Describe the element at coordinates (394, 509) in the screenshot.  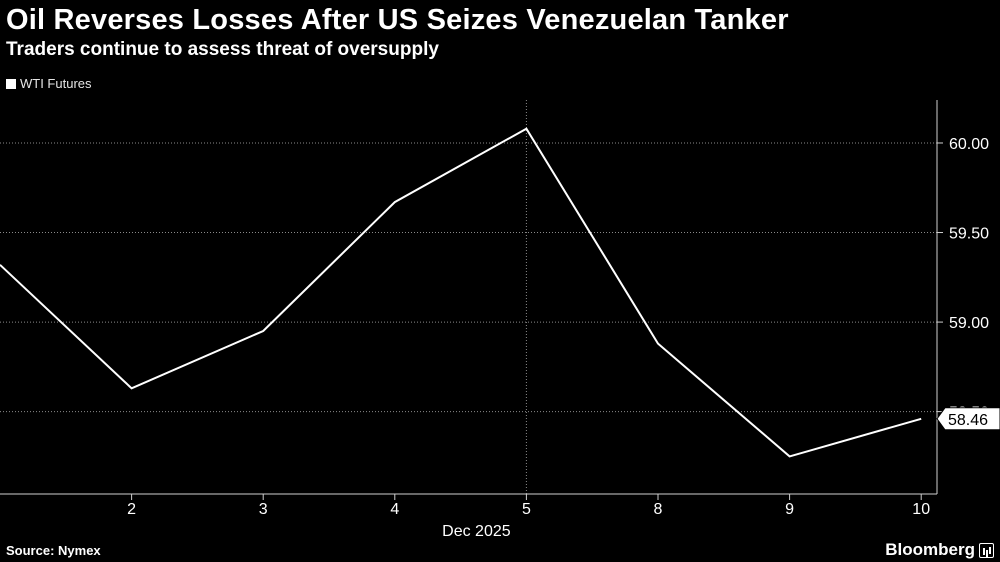
I see `x-tick-label: 4` at that location.